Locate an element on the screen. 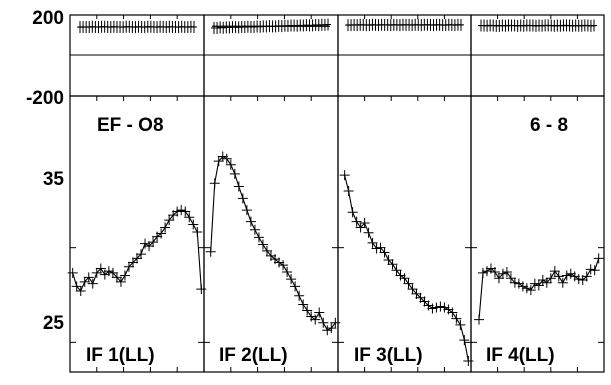  panel-label-if2: IF 2(LL) is located at coordinates (253, 355).